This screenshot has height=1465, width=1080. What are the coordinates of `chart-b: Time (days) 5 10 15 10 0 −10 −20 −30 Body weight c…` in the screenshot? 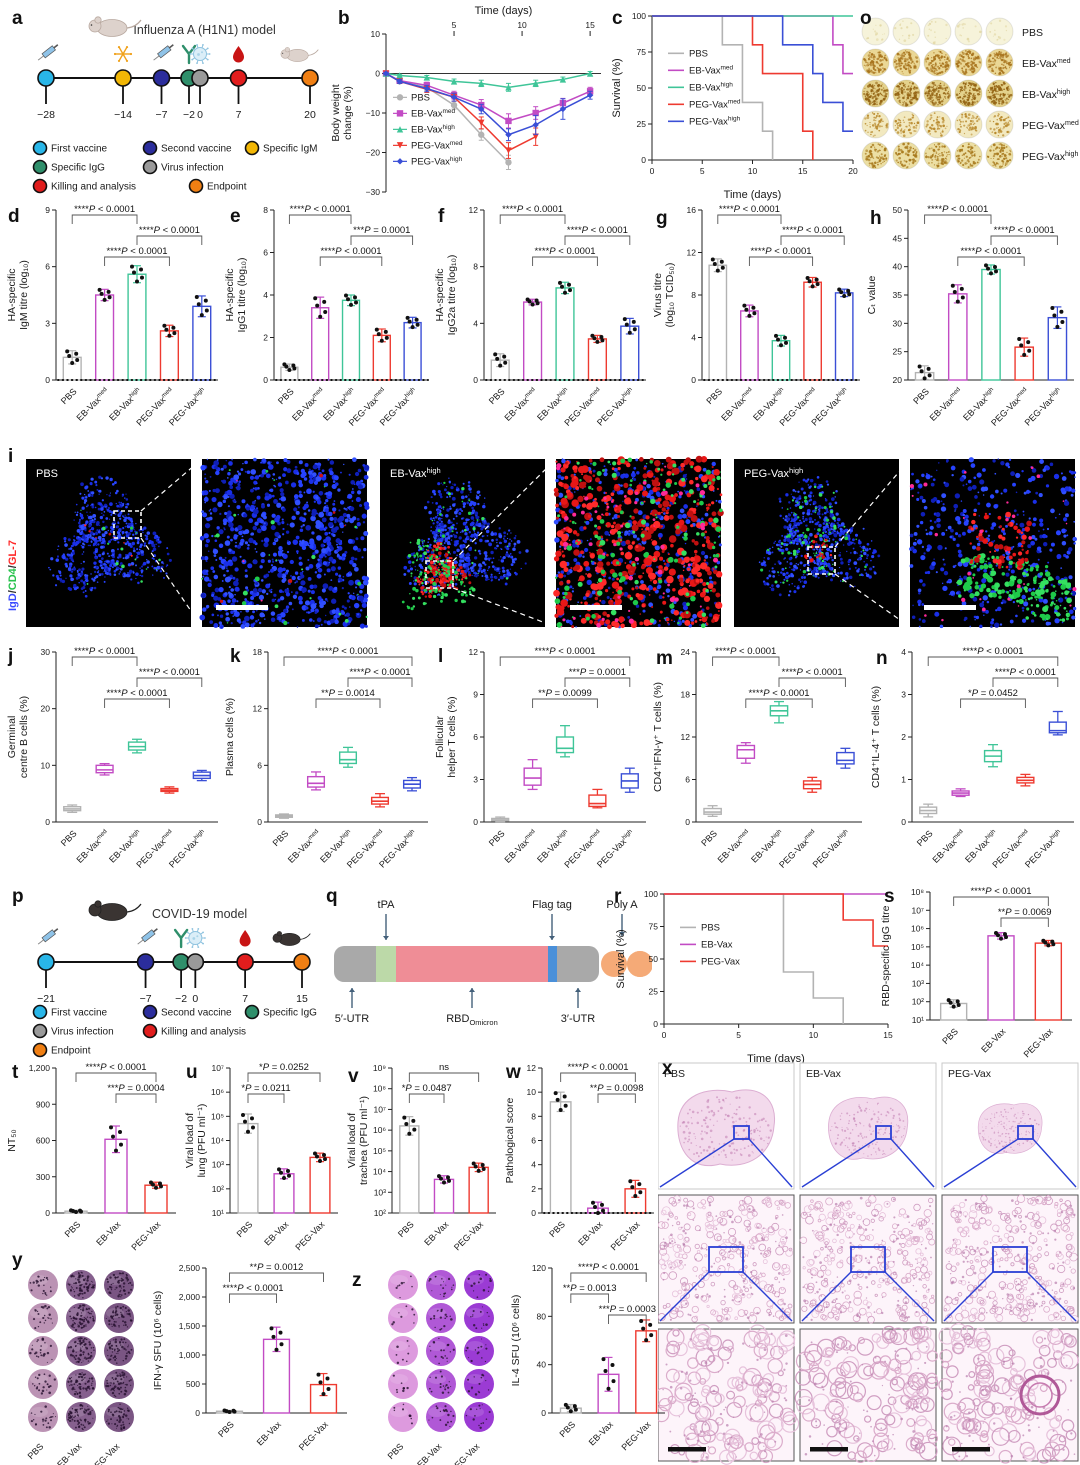 It's located at (465, 101).